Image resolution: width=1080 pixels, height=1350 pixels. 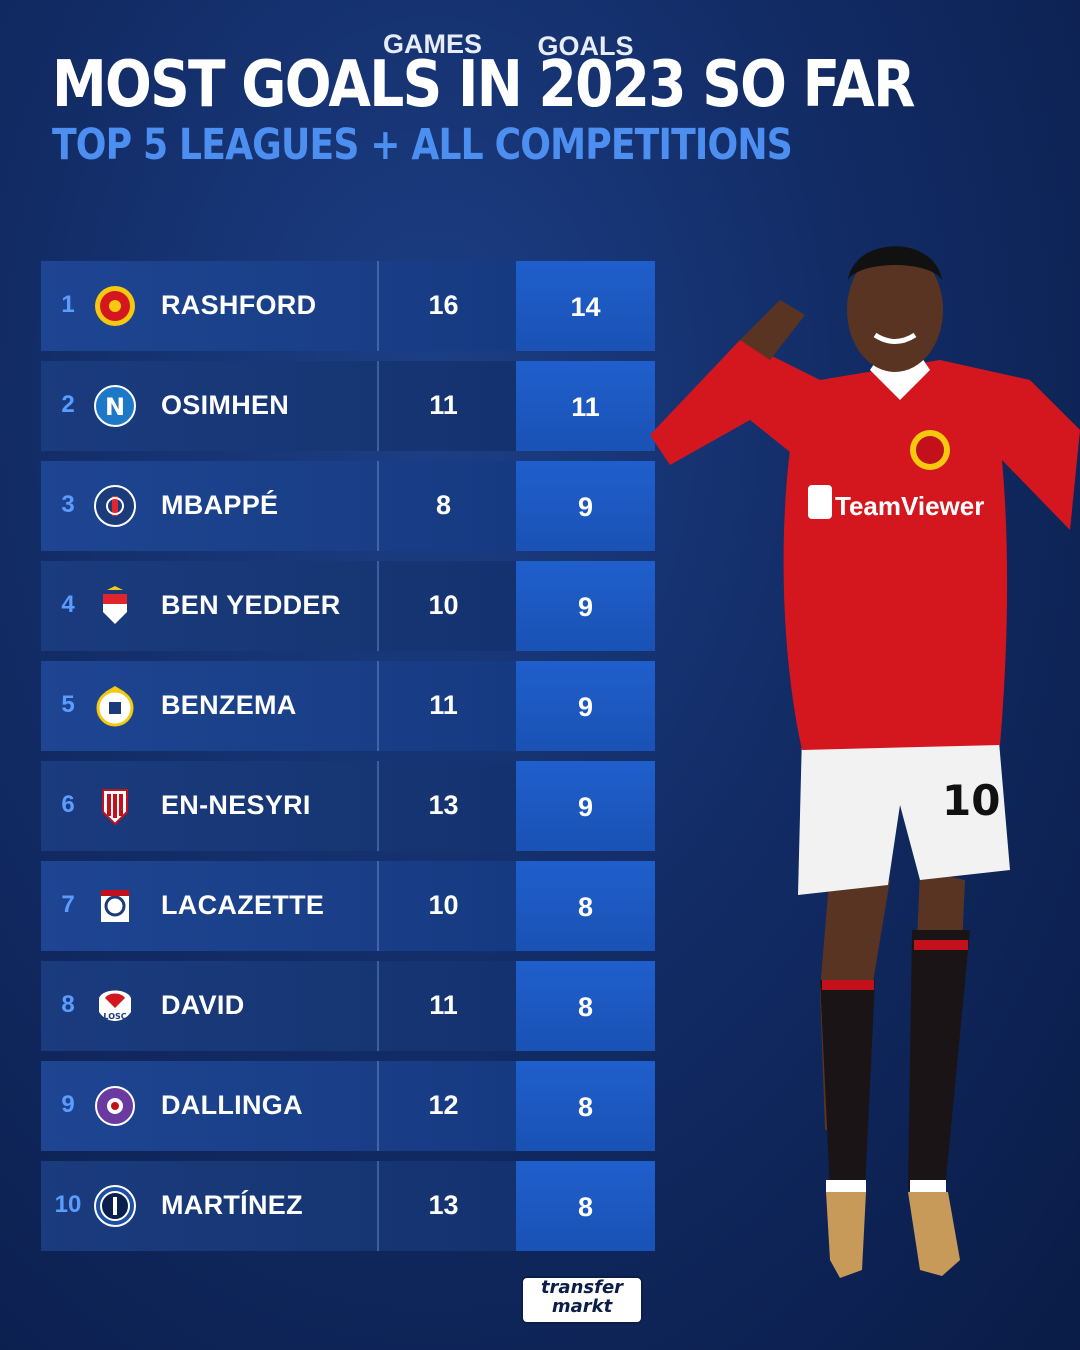 I want to click on page-title: MOST GOALS IN 2023 SO FAR, so click(x=483, y=85).